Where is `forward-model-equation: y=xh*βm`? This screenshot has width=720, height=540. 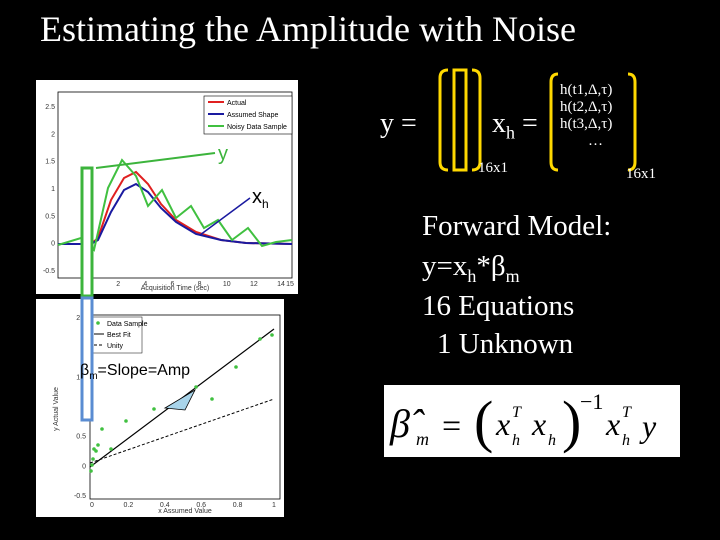
forward-model-equation: y=xh*βm is located at coordinates (471, 268).